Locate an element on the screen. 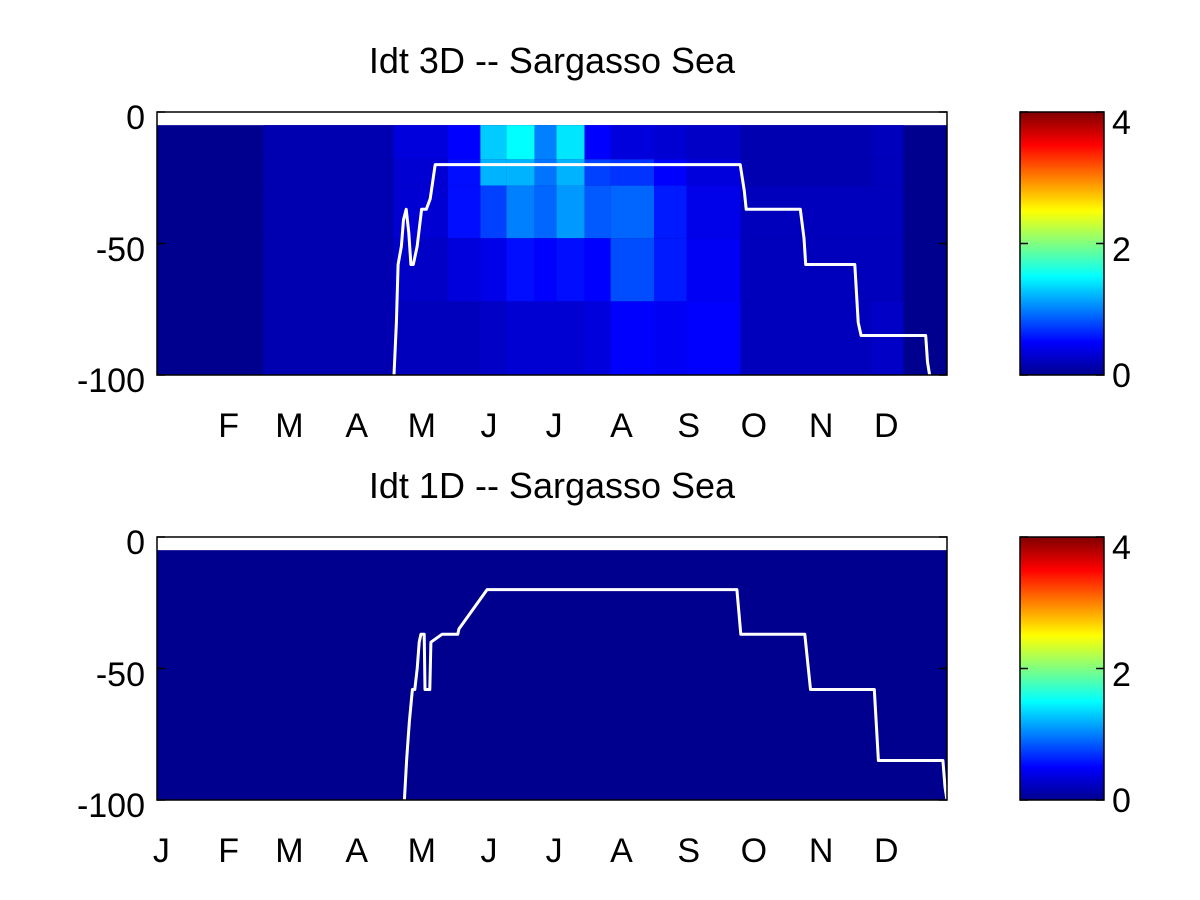  colorbar-tick-label: 0 is located at coordinates (1121, 801).